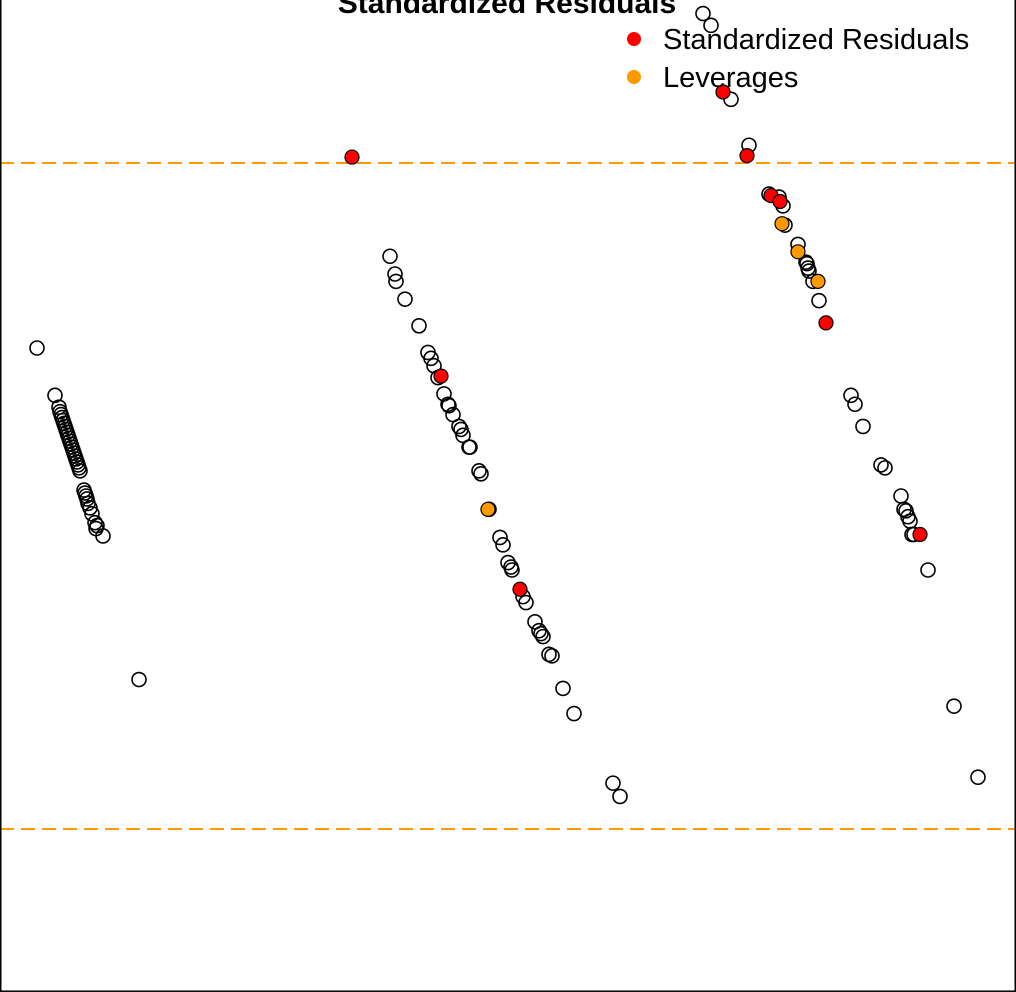 The image size is (1016, 992). I want to click on legend-label-2: Leverages, so click(730, 78).